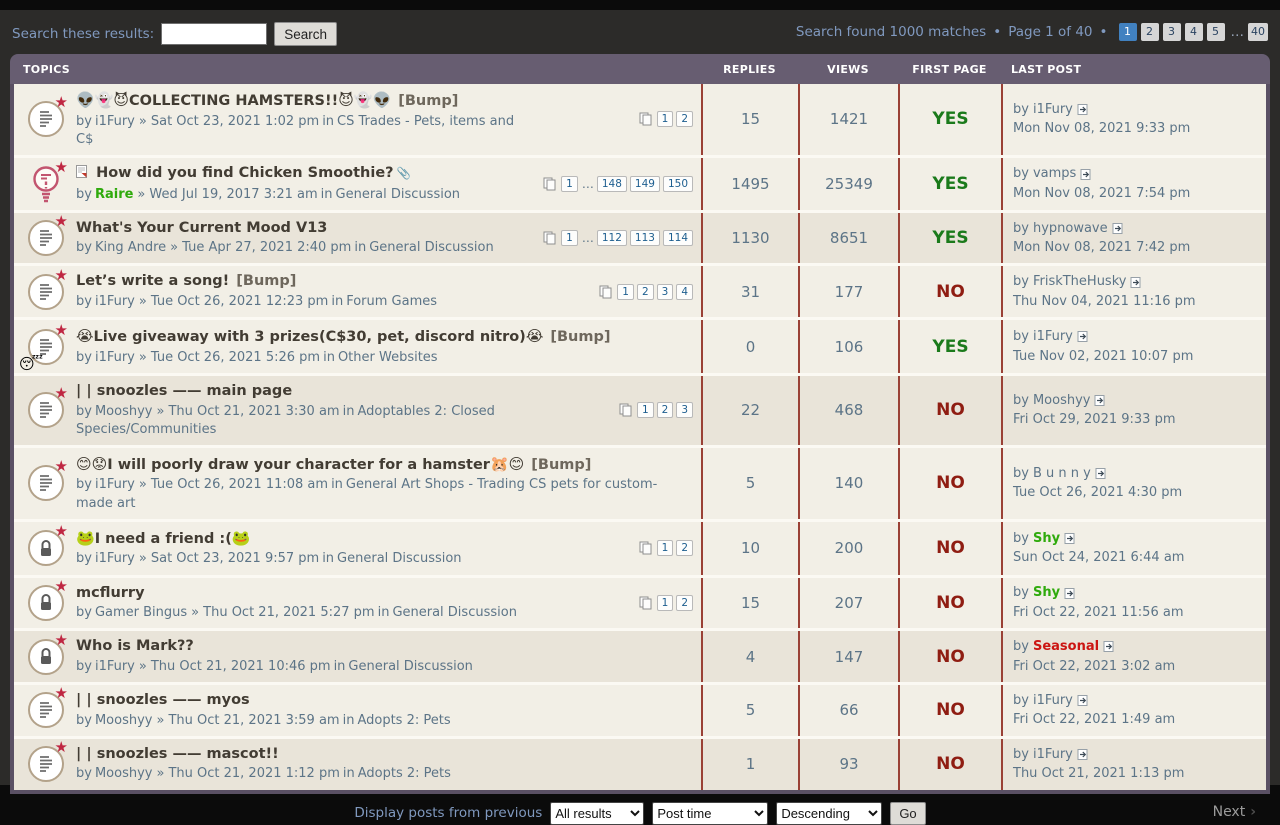  I want to click on topic-title-link: | | snoozles —— myos, so click(163, 700).